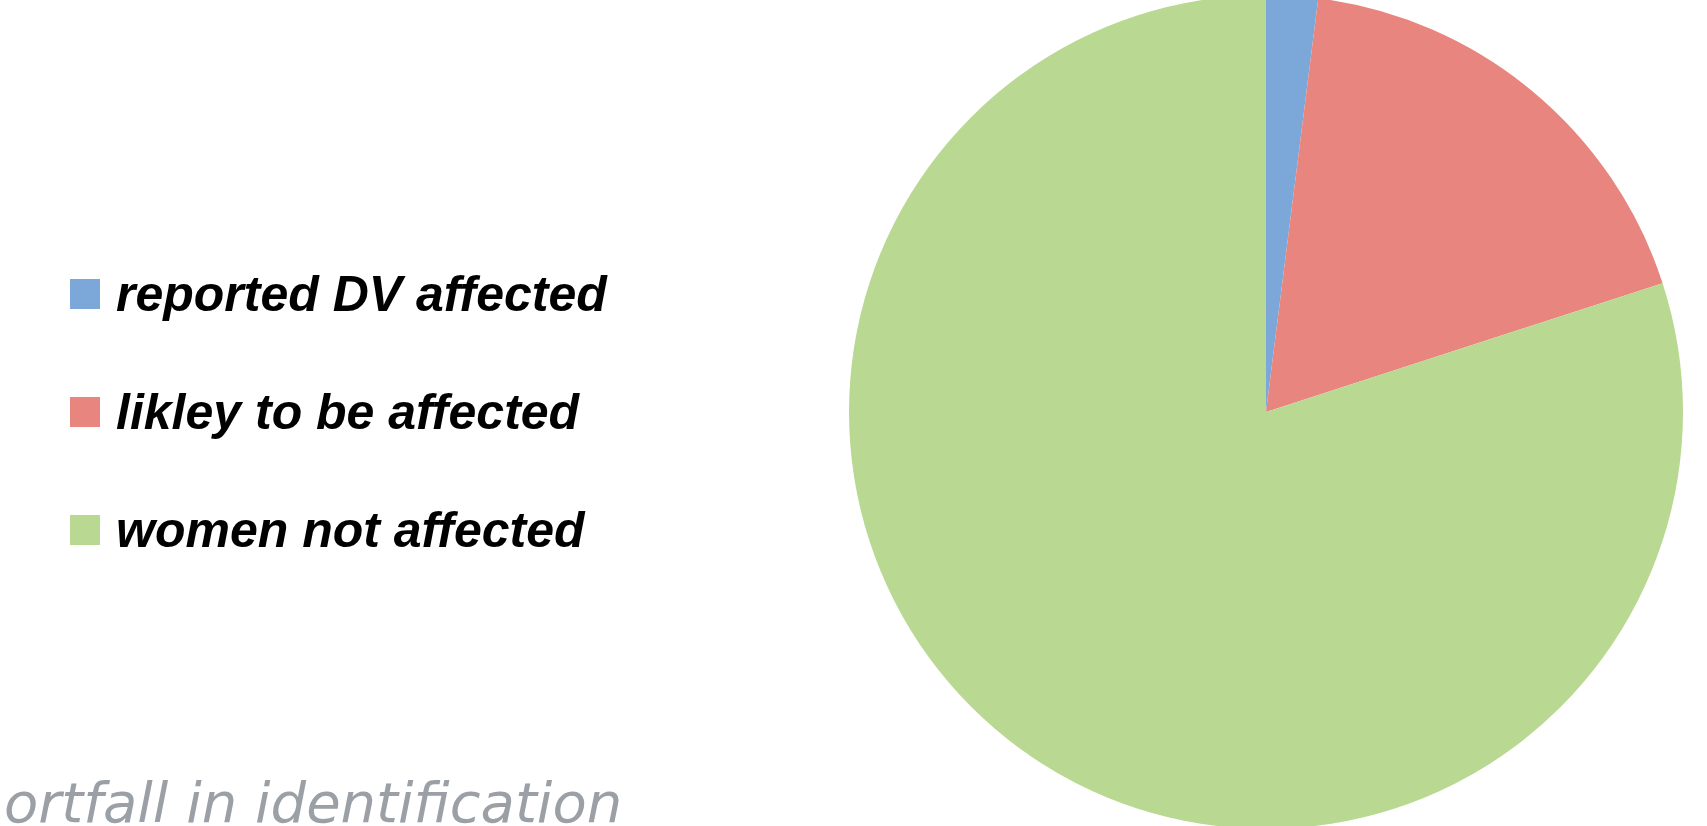 The height and width of the screenshot is (826, 1707). I want to click on text: ortfall in identification, so click(313, 798).